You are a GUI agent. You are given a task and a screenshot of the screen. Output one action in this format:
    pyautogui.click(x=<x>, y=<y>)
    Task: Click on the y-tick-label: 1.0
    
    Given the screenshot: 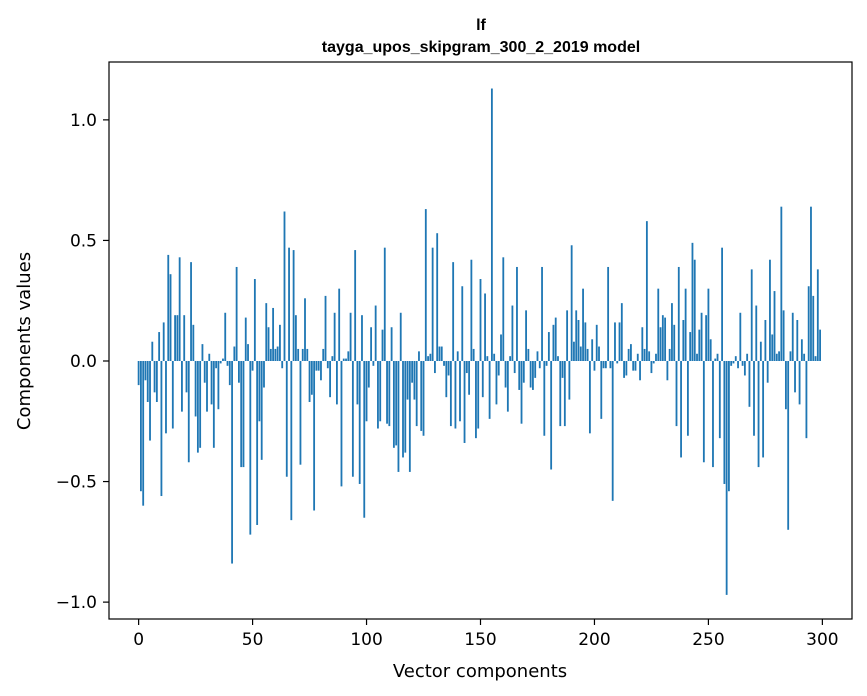 What is the action you would take?
    pyautogui.click(x=83, y=121)
    